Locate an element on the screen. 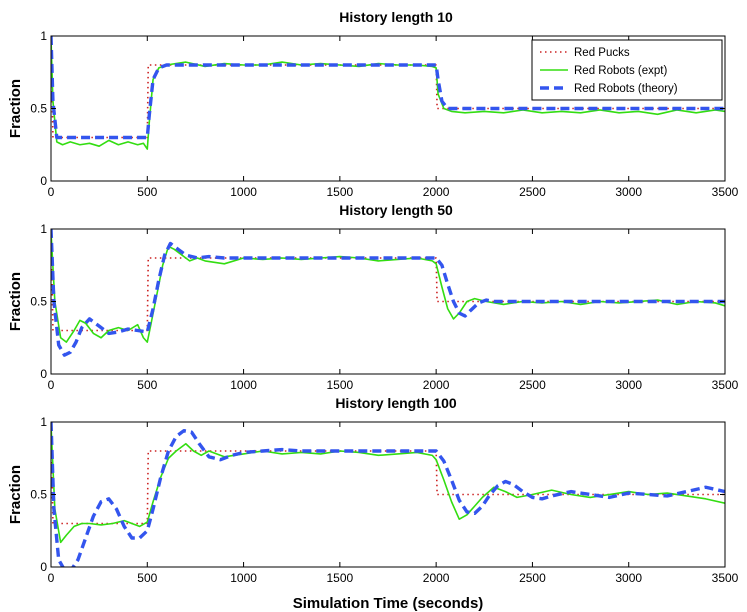  legend-label-red-robots-theory: Red Robots (theory) is located at coordinates (626, 89).